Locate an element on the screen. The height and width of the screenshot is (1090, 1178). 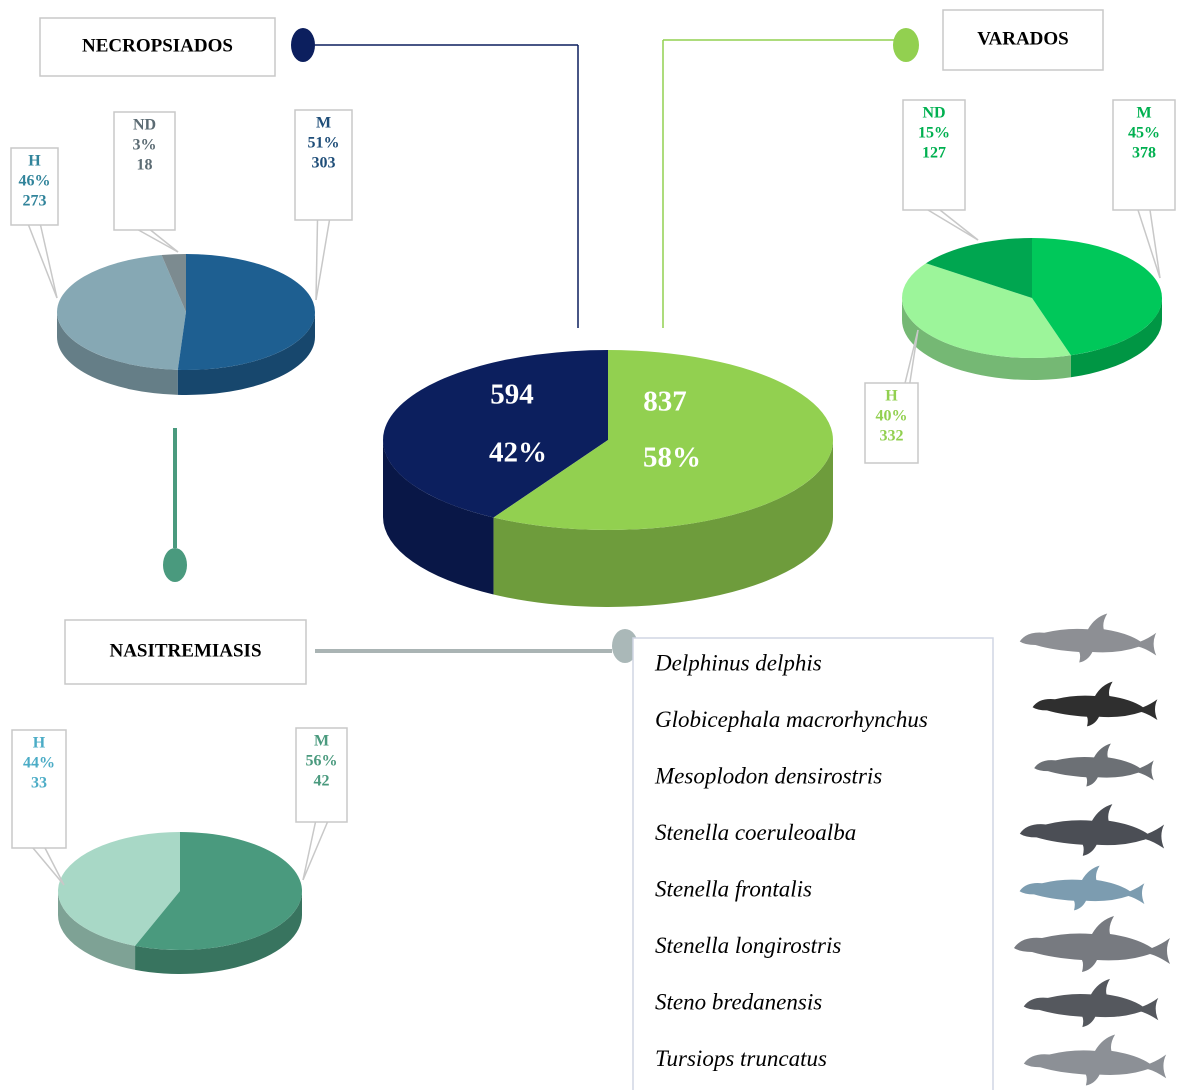
species-box is located at coordinates (813, 863).